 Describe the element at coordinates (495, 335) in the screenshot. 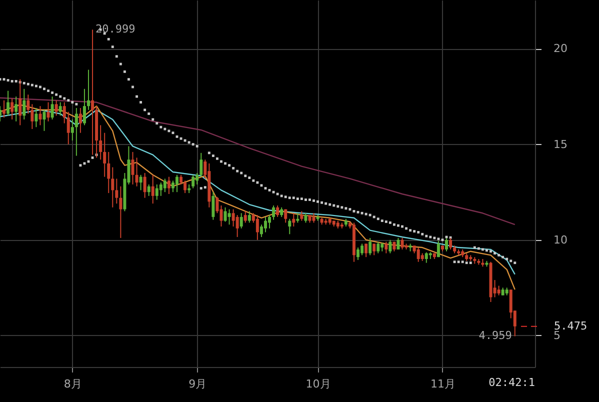

I see `annotation: 4.959` at that location.